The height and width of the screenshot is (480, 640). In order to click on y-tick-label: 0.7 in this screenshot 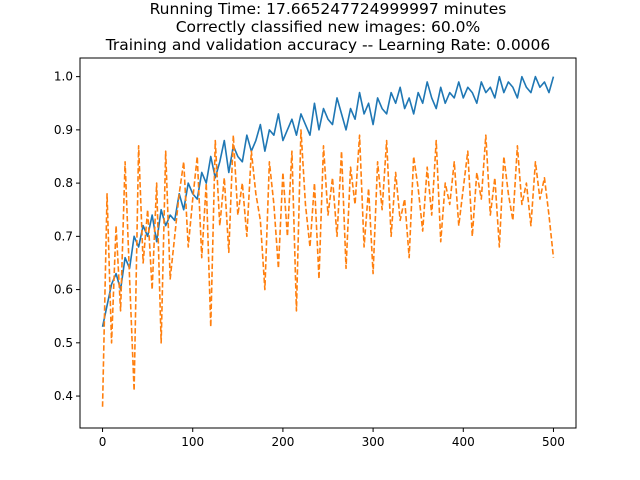, I will do `click(63, 236)`.